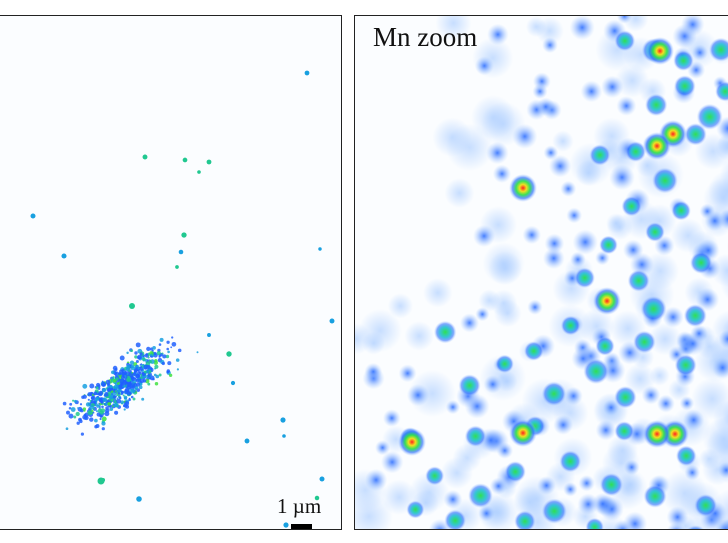 The width and height of the screenshot is (728, 543). What do you see at coordinates (301, 526) in the screenshot?
I see `scale-bar` at bounding box center [301, 526].